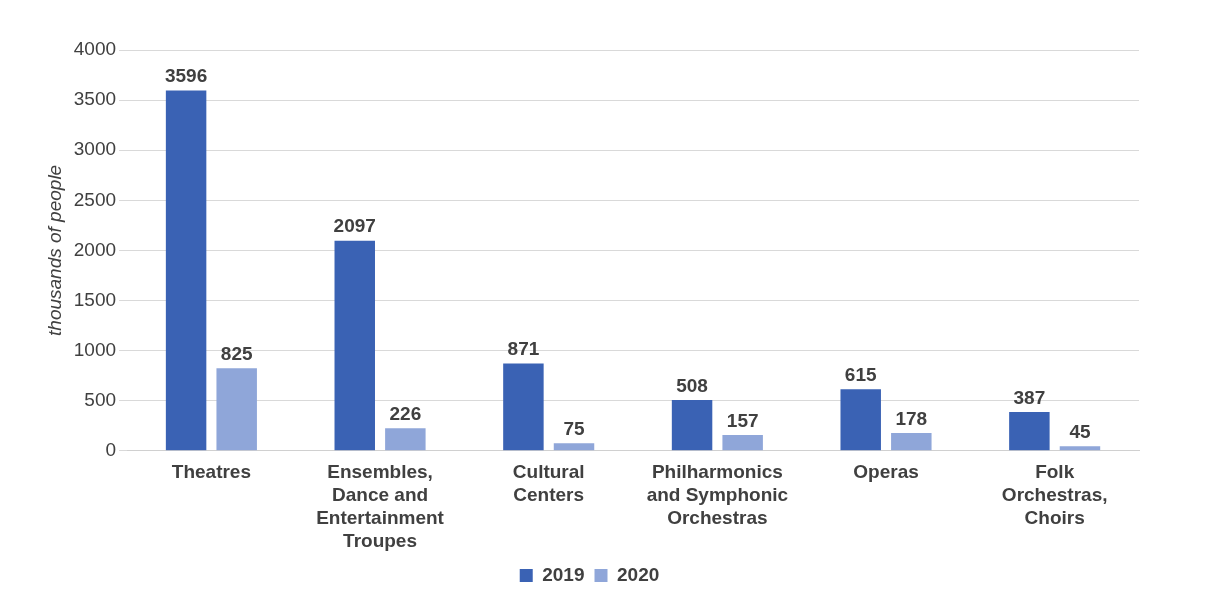 This screenshot has width=1229, height=605. Describe the element at coordinates (95, 249) in the screenshot. I see `y-tick-label: 2000` at that location.